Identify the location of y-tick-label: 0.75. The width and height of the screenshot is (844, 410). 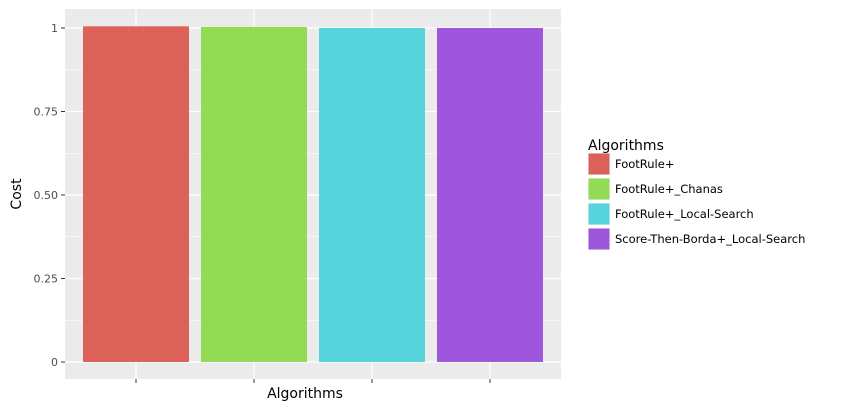
(46, 112).